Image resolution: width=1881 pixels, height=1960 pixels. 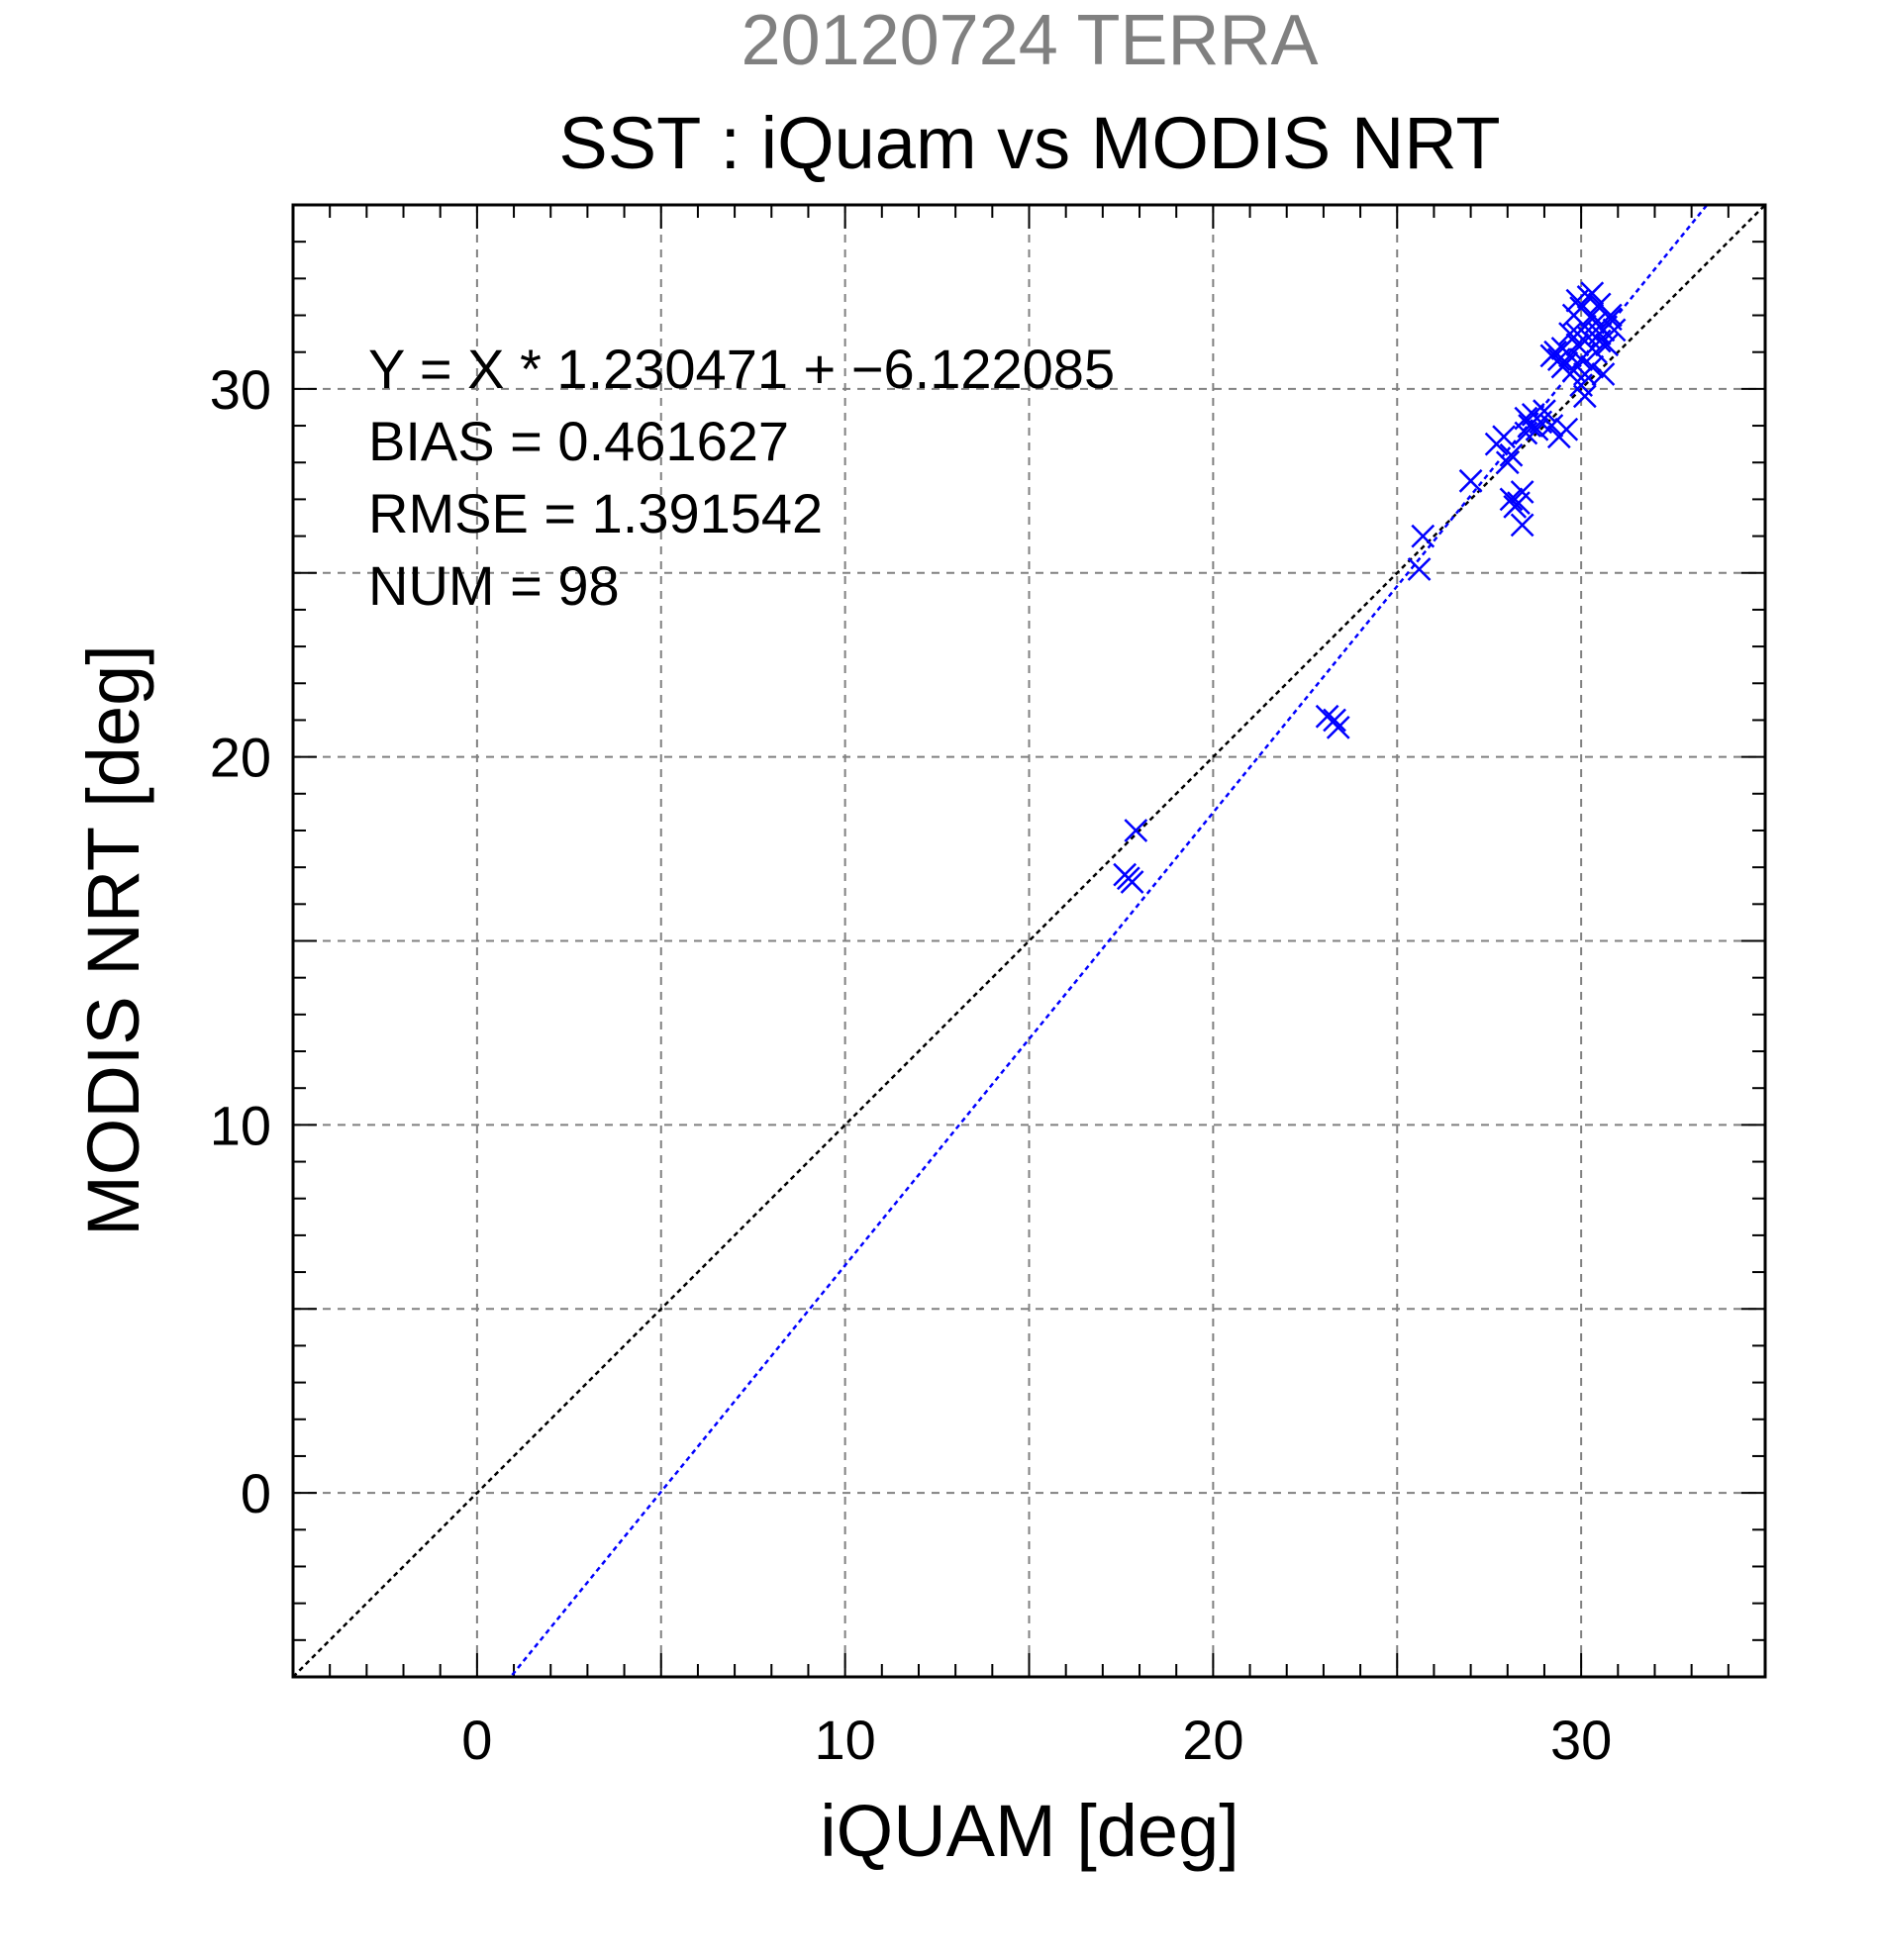 What do you see at coordinates (241, 1125) in the screenshot?
I see `y-tick-label: 10` at bounding box center [241, 1125].